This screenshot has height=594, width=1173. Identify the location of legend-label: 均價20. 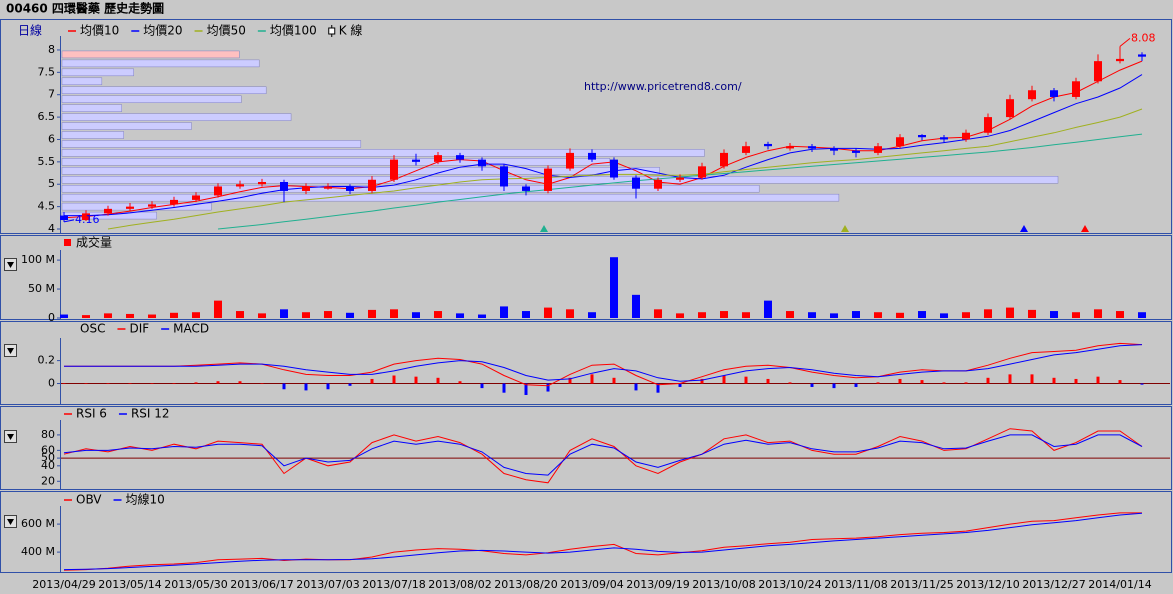
(162, 31).